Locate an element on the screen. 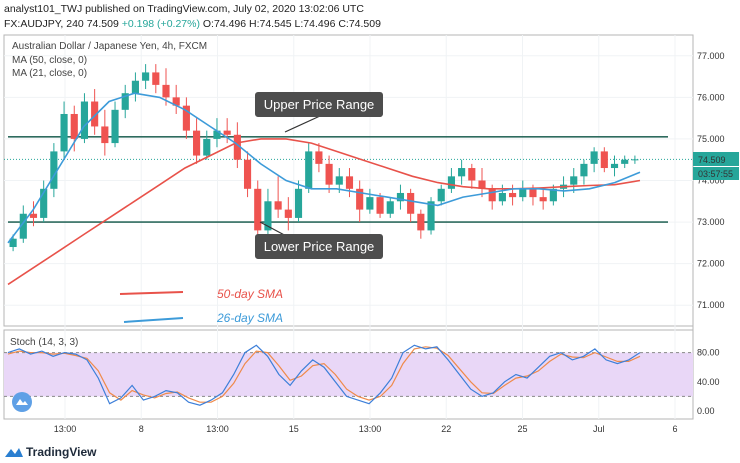  legend-sma50: 50-day SMA is located at coordinates (250, 294).